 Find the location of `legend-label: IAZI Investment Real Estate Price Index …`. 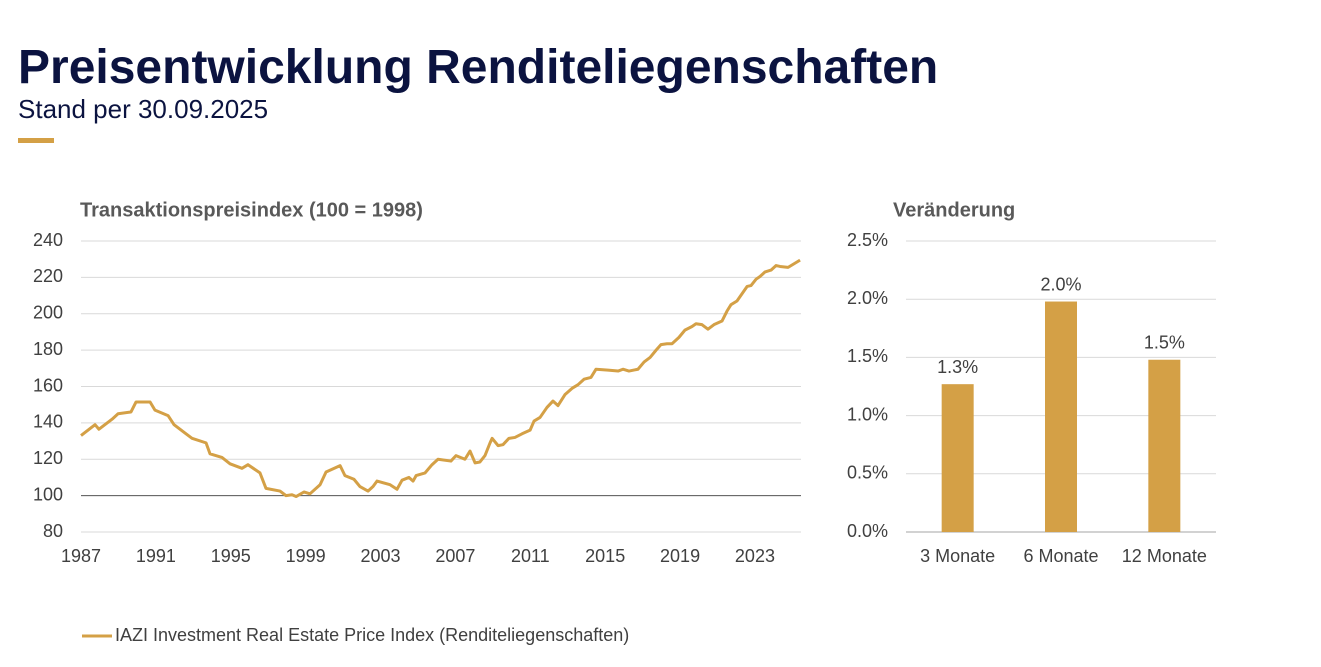

legend-label: IAZI Investment Real Estate Price Index … is located at coordinates (372, 635).